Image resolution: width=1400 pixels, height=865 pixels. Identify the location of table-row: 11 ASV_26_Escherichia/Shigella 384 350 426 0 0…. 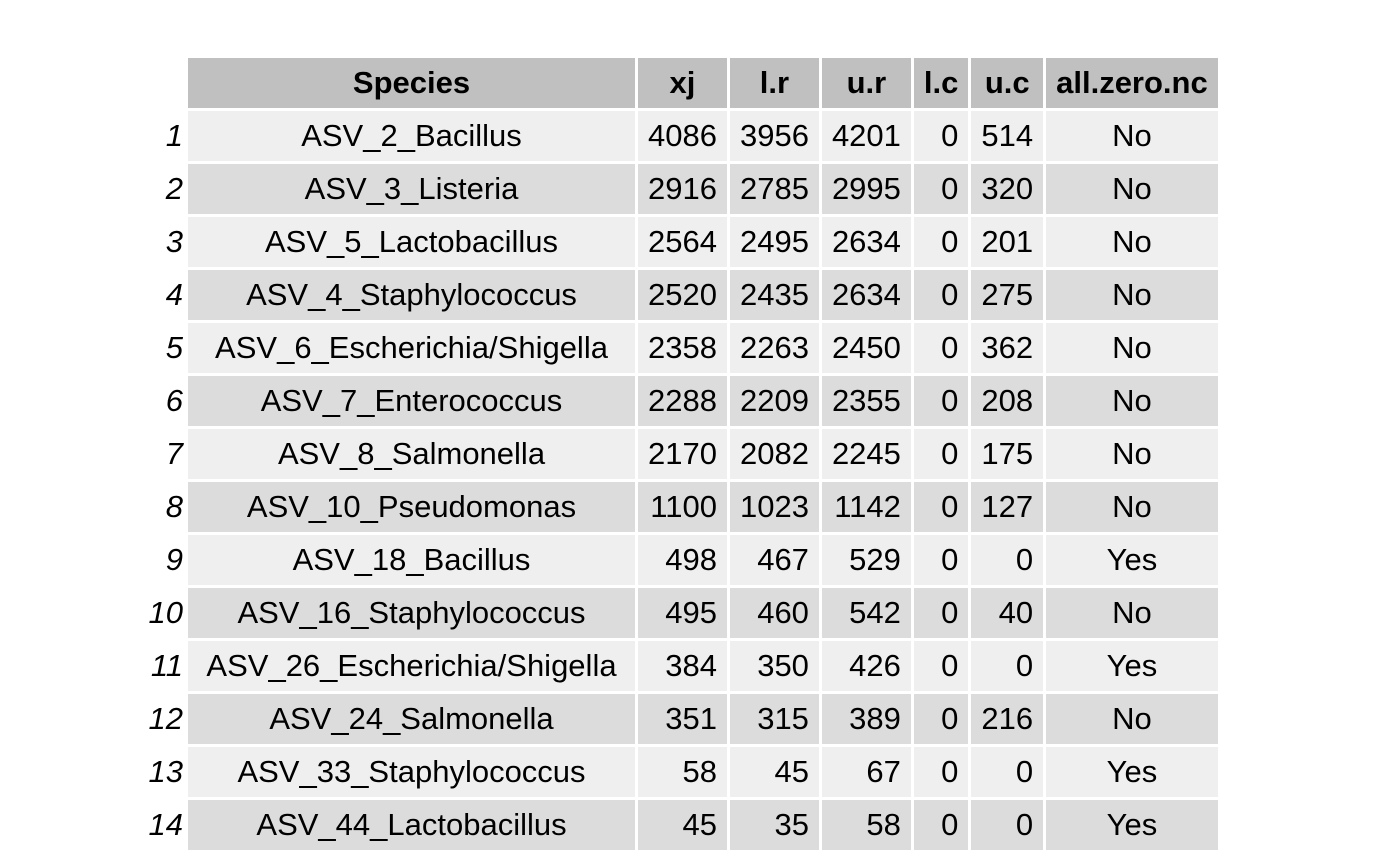
(680, 666).